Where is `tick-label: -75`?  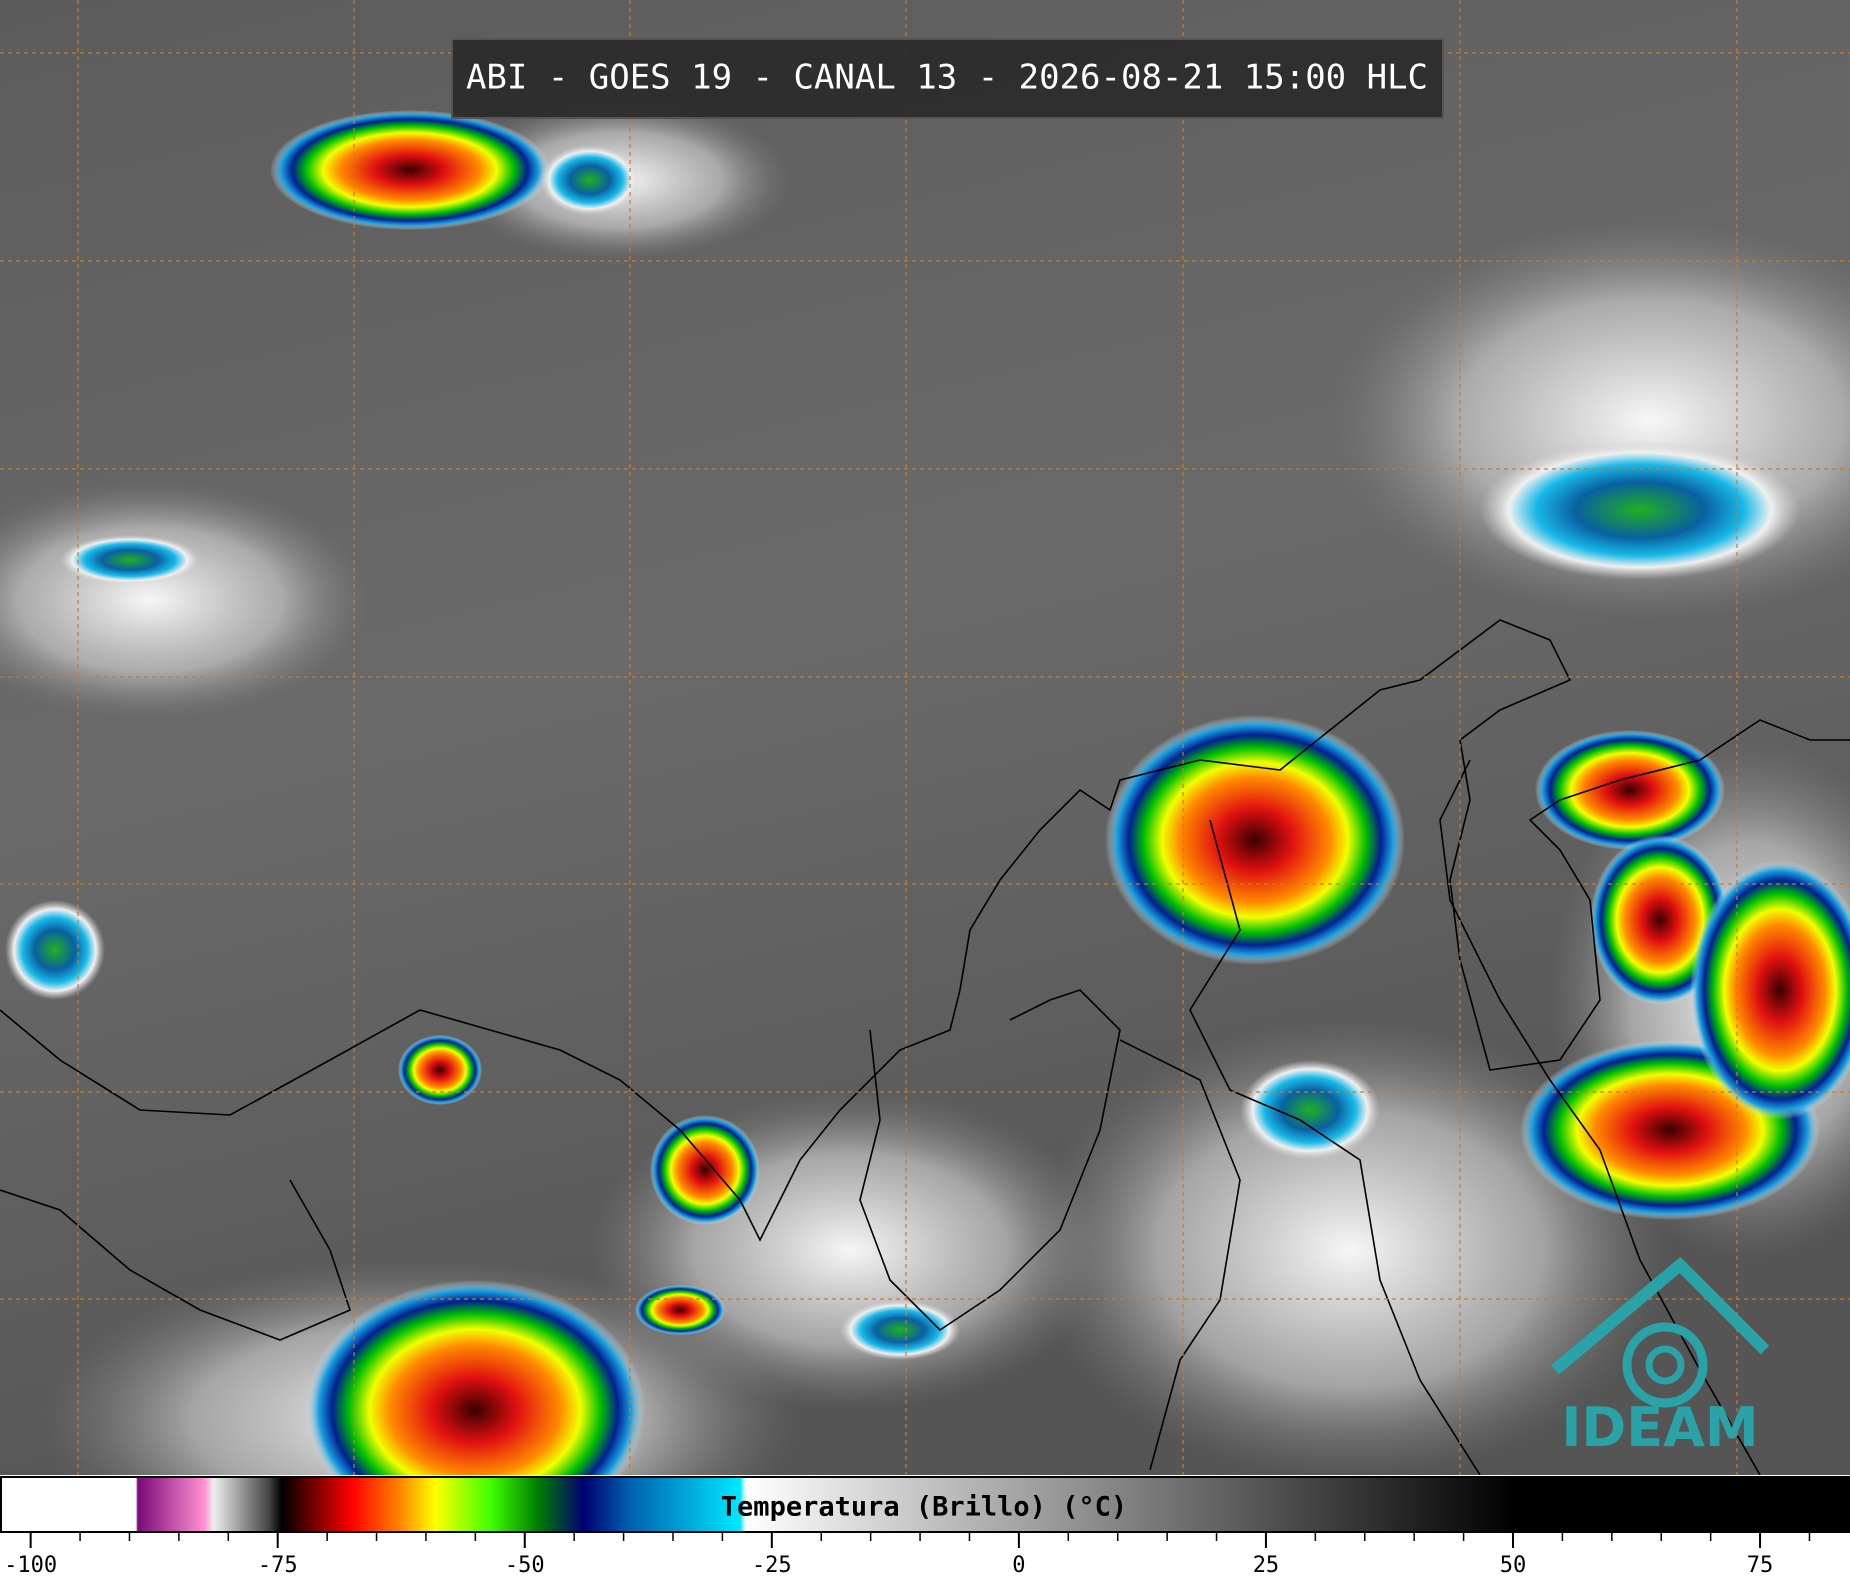 tick-label: -75 is located at coordinates (278, 1565).